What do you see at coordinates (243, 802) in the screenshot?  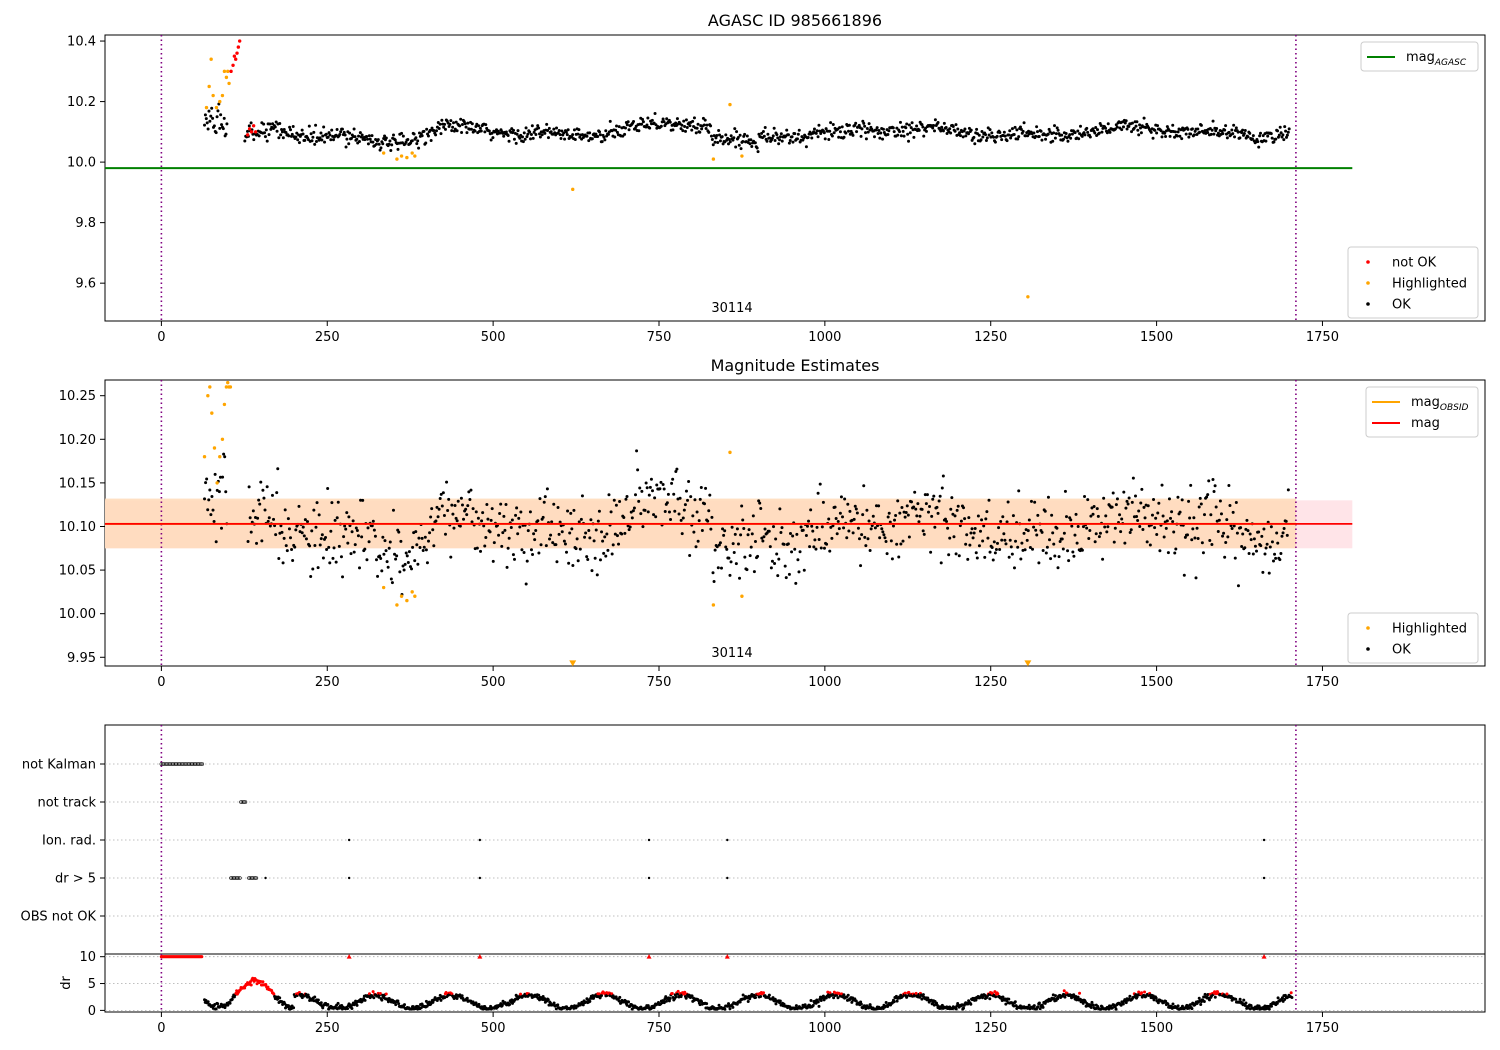 I see `flag-points` at bounding box center [243, 802].